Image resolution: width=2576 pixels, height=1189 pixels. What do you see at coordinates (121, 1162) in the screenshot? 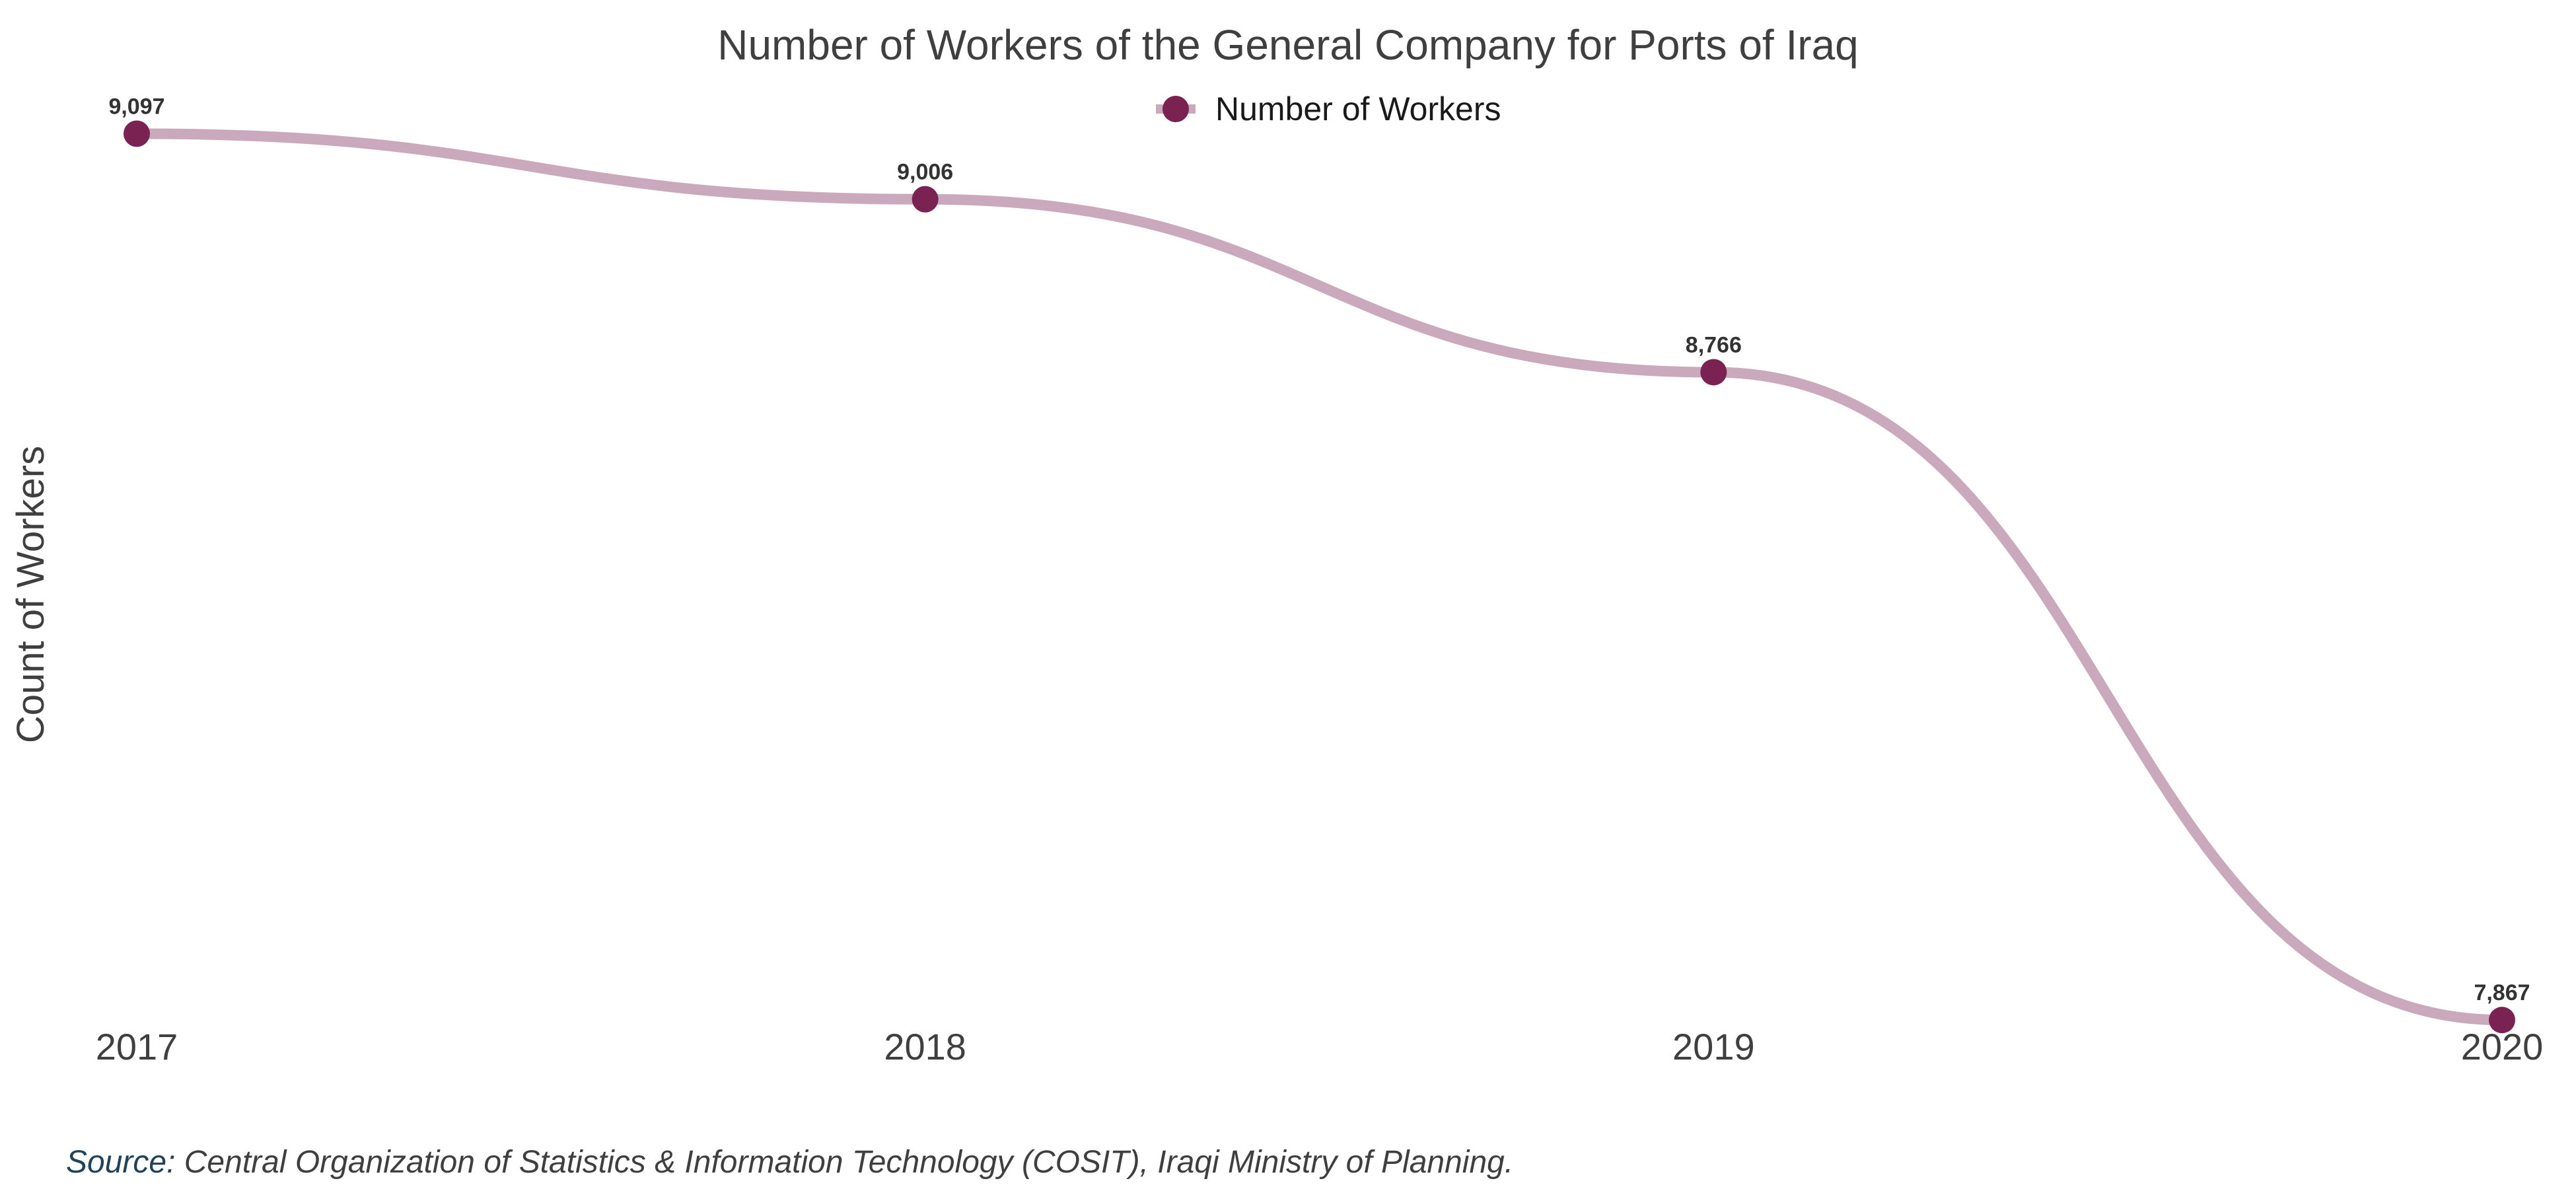
I see `source-prefix: Source:` at bounding box center [121, 1162].